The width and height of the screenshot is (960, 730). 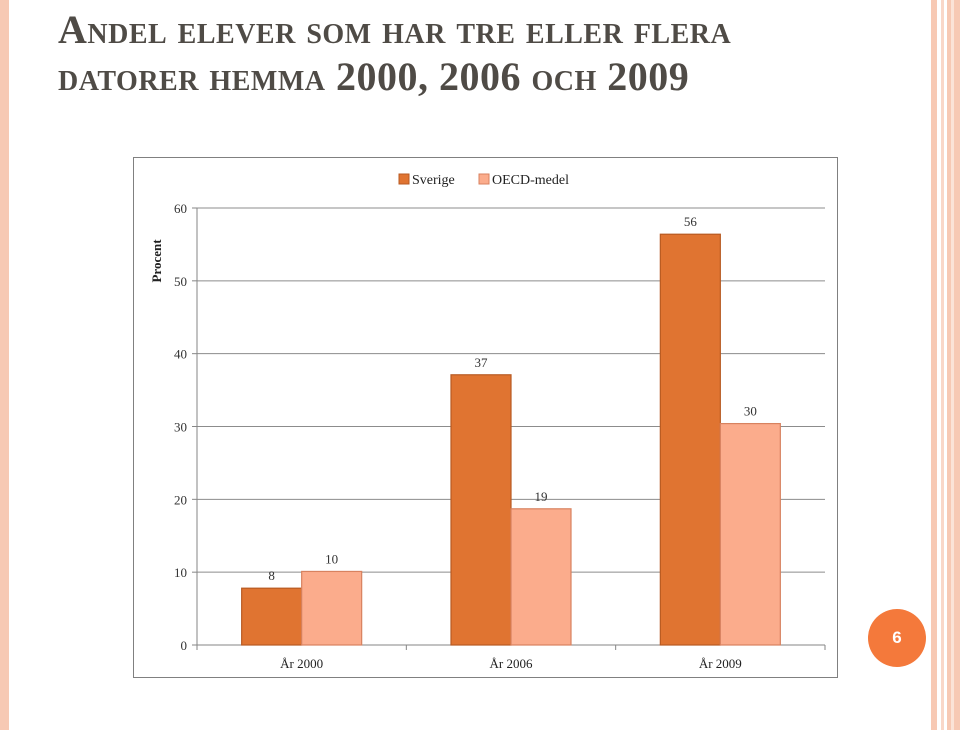 What do you see at coordinates (691, 221) in the screenshot?
I see `data-label: 56` at bounding box center [691, 221].